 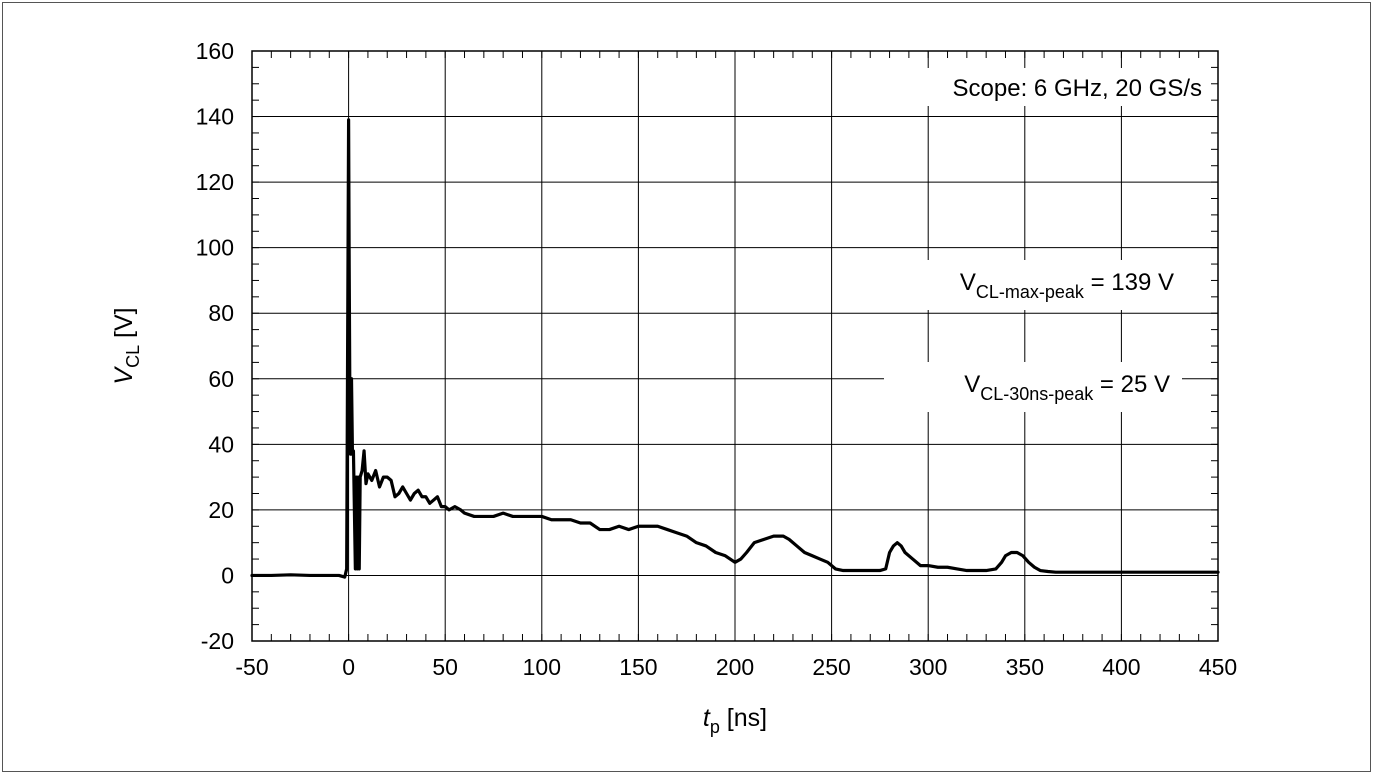 I want to click on x-tick-label: -50, so click(x=251, y=667).